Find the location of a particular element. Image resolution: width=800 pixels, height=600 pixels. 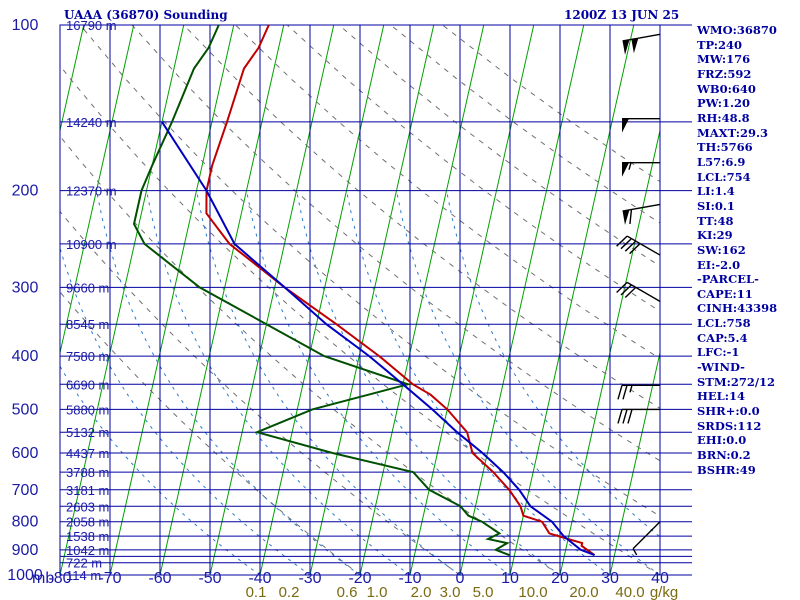

stat-line: EHI:0.0 is located at coordinates (722, 440).